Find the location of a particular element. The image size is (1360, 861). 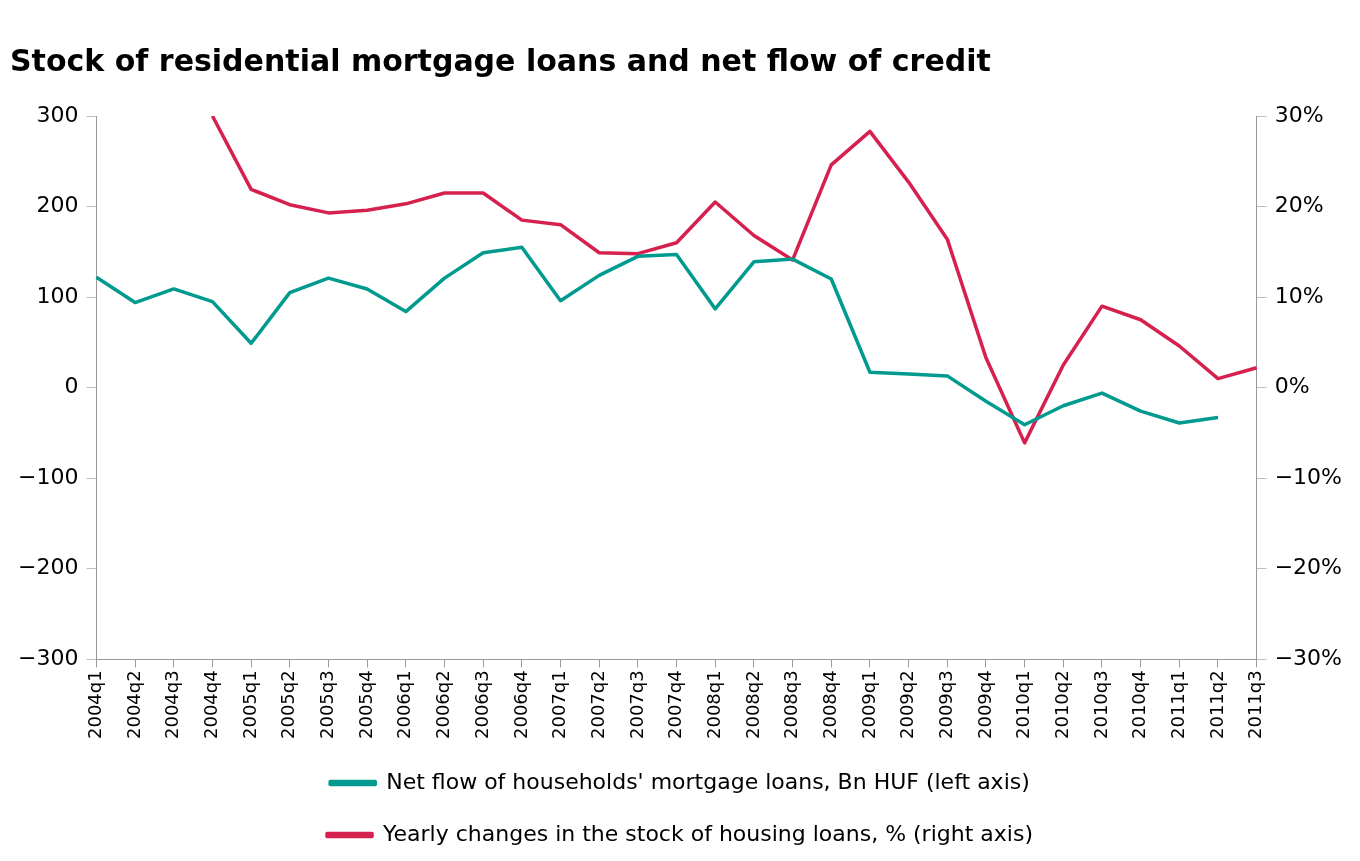

x-tick-label: 2008q2 is located at coordinates (752, 704).